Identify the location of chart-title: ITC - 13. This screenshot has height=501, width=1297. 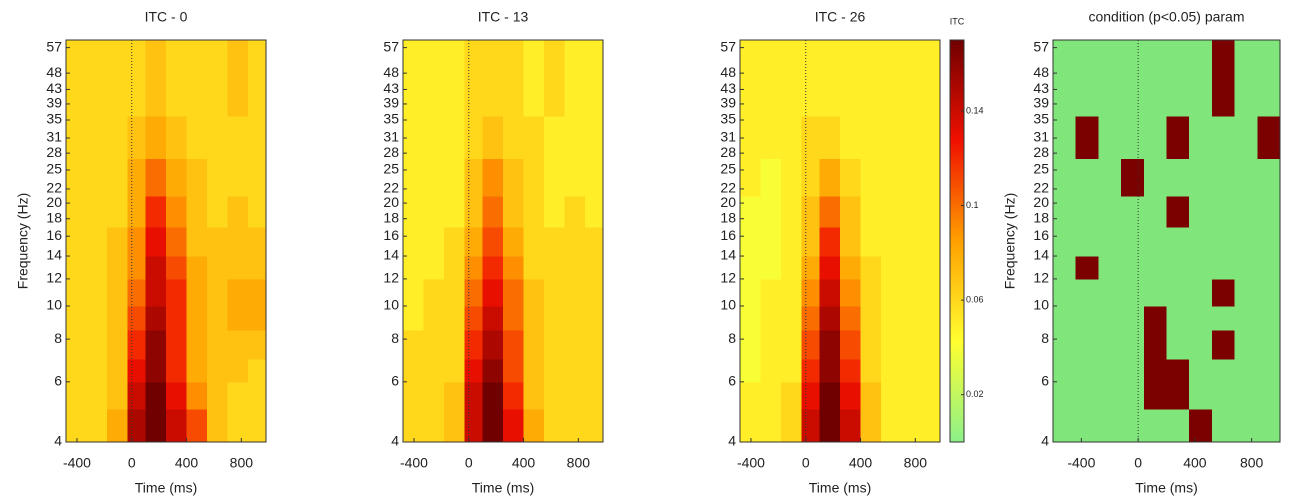
(503, 17).